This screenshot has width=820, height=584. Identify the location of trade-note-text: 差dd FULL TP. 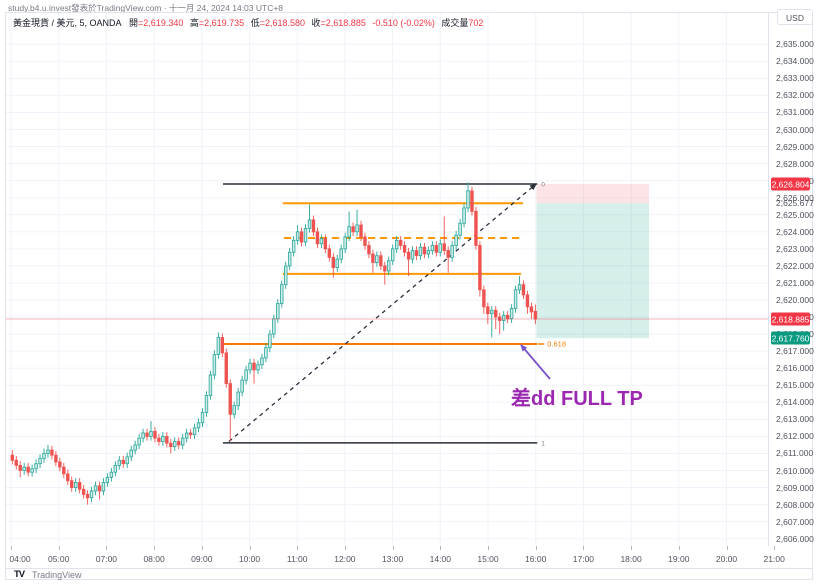
(577, 399).